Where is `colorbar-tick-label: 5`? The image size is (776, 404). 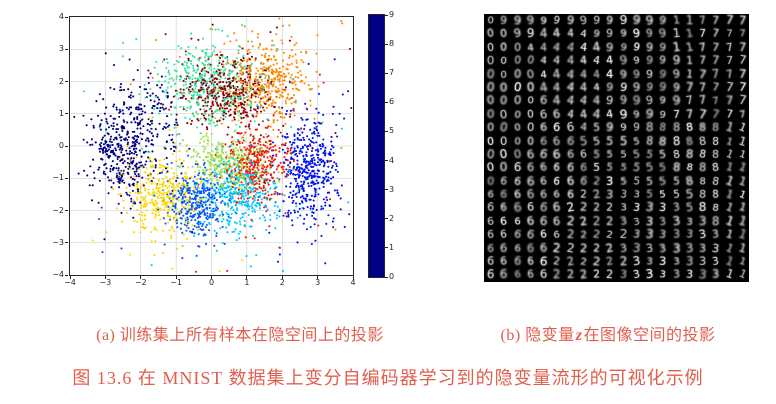
colorbar-tick-label: 5 is located at coordinates (392, 131).